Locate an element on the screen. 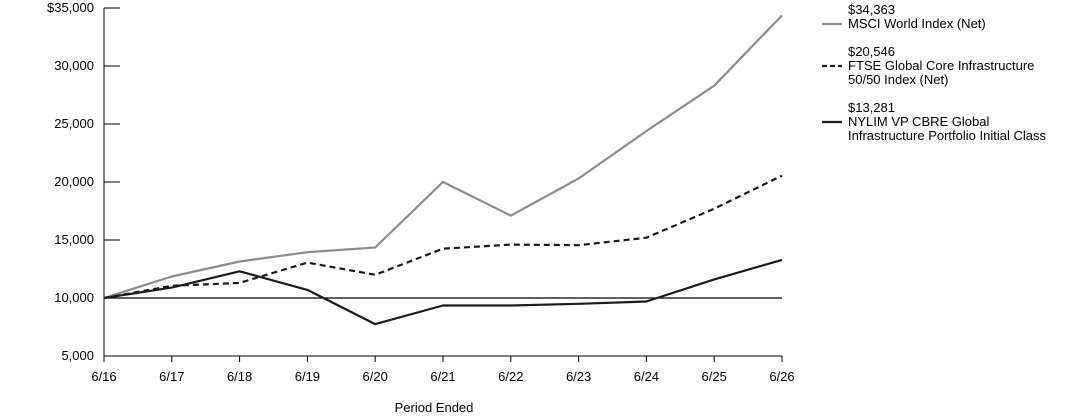 Image resolution: width=1092 pixels, height=417 pixels. x-tick-label: 6/22 is located at coordinates (510, 376).